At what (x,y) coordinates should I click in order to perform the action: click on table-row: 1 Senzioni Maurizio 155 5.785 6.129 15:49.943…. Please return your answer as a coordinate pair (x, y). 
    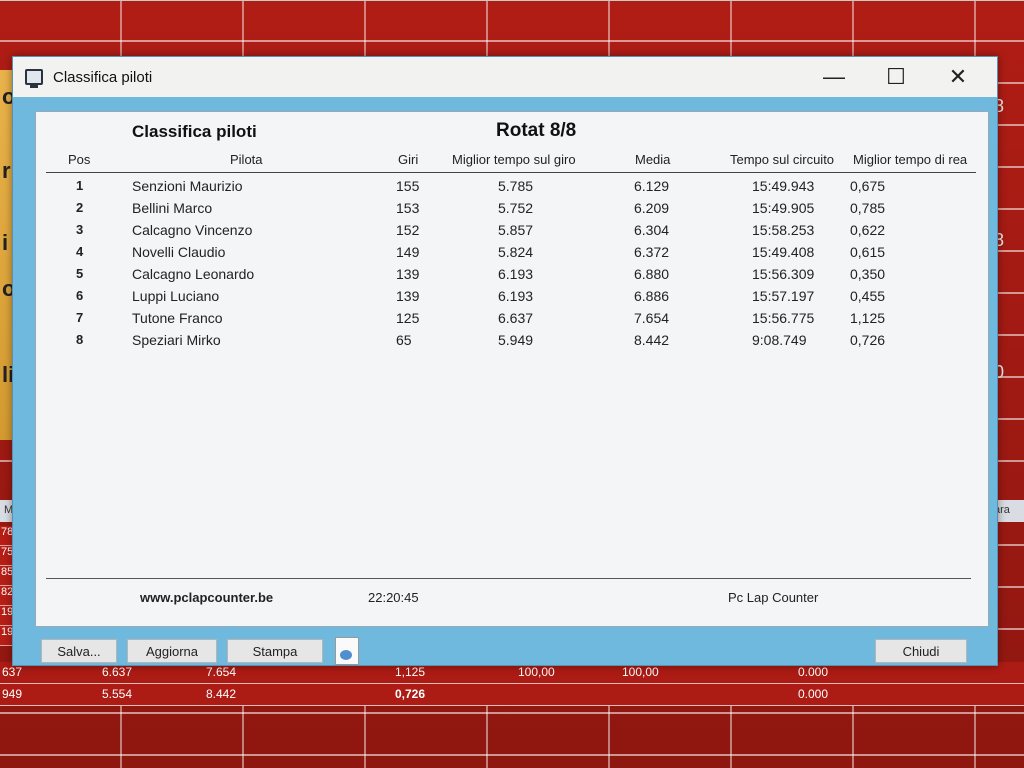
    Looking at the image, I should click on (512, 189).